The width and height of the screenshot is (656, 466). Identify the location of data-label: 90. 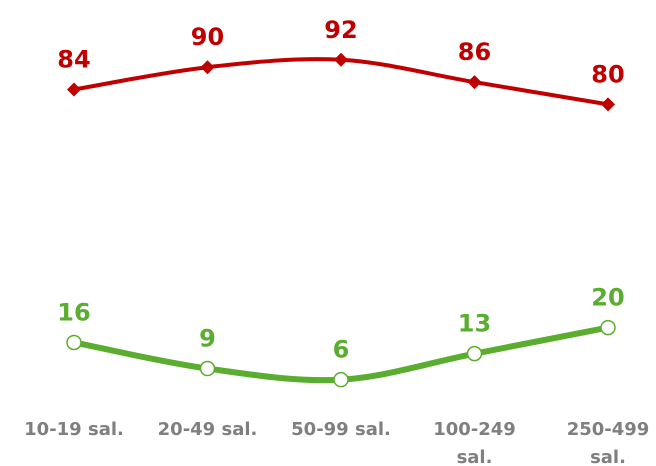
(207, 37).